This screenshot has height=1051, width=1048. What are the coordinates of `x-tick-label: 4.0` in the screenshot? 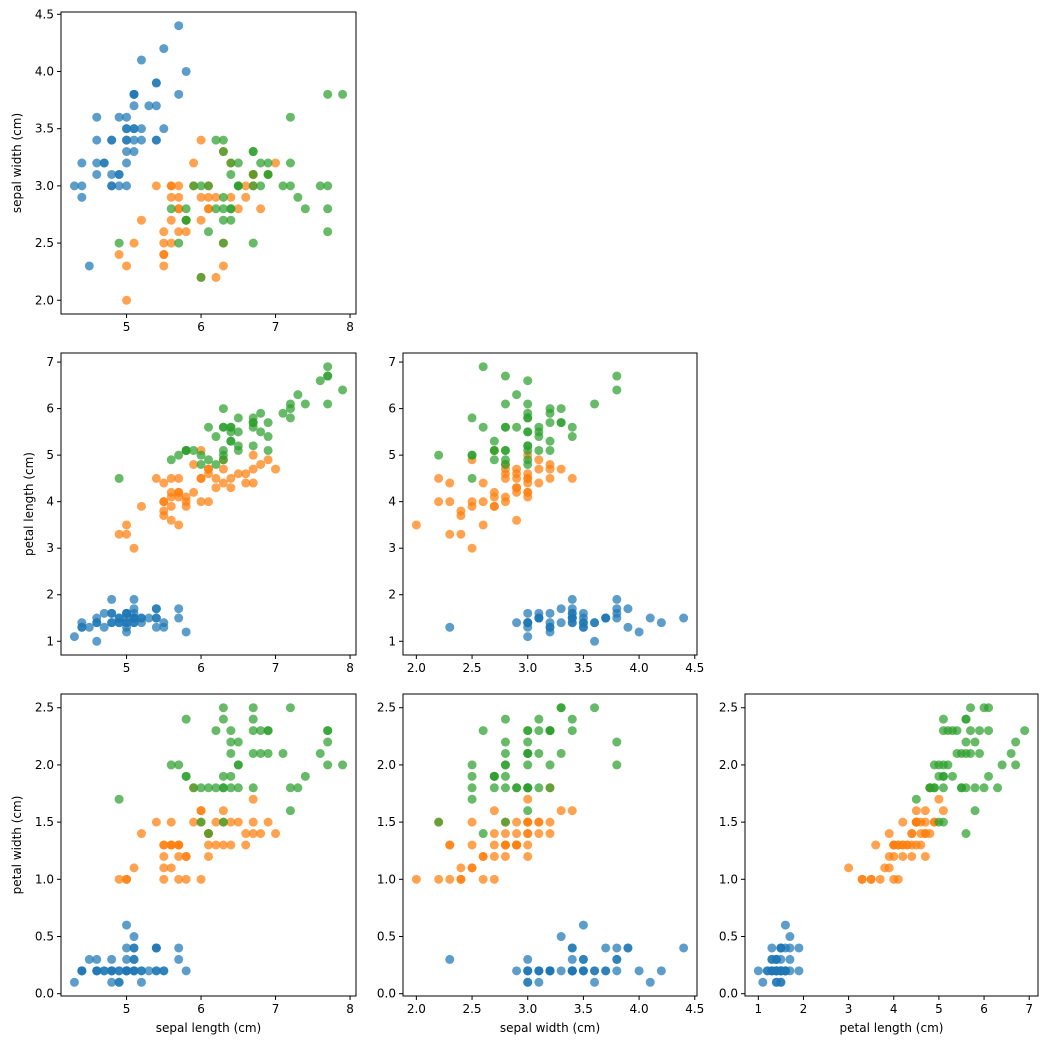 It's located at (639, 668).